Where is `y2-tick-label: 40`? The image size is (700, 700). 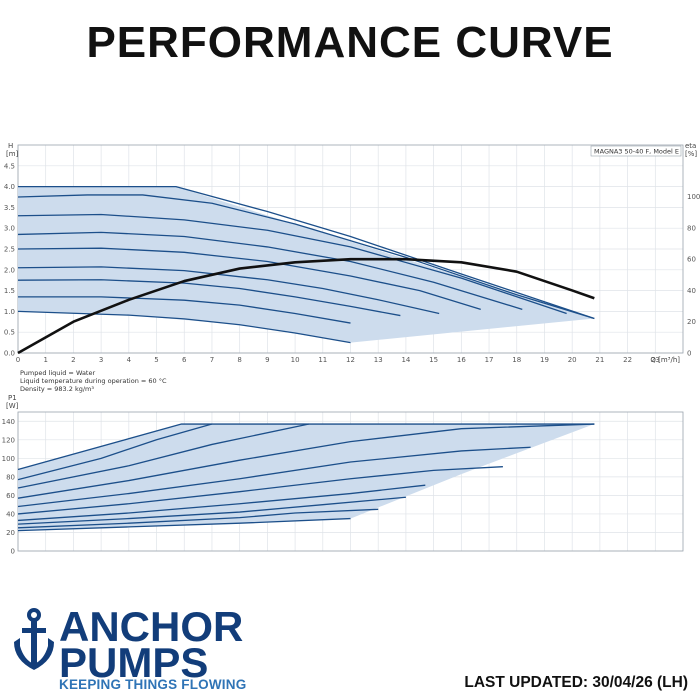
y2-tick-label: 40 is located at coordinates (691, 291).